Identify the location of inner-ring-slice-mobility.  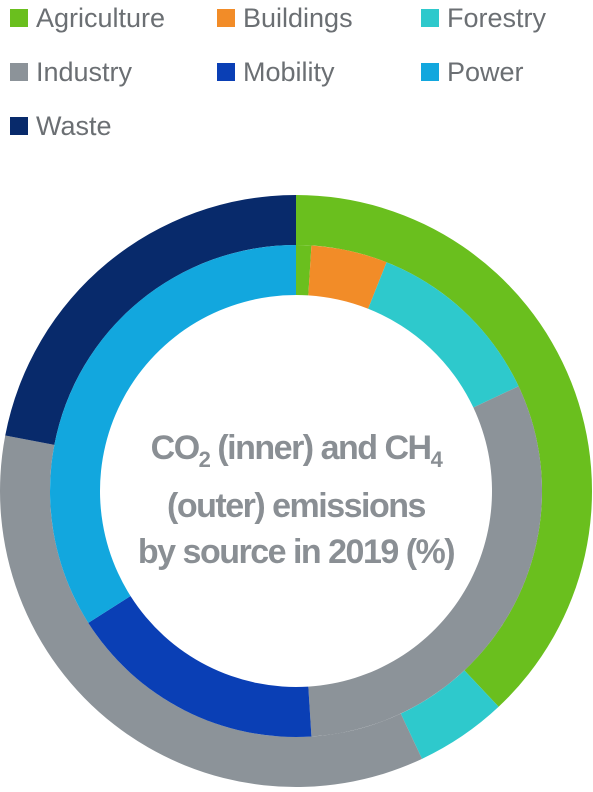
(200, 666).